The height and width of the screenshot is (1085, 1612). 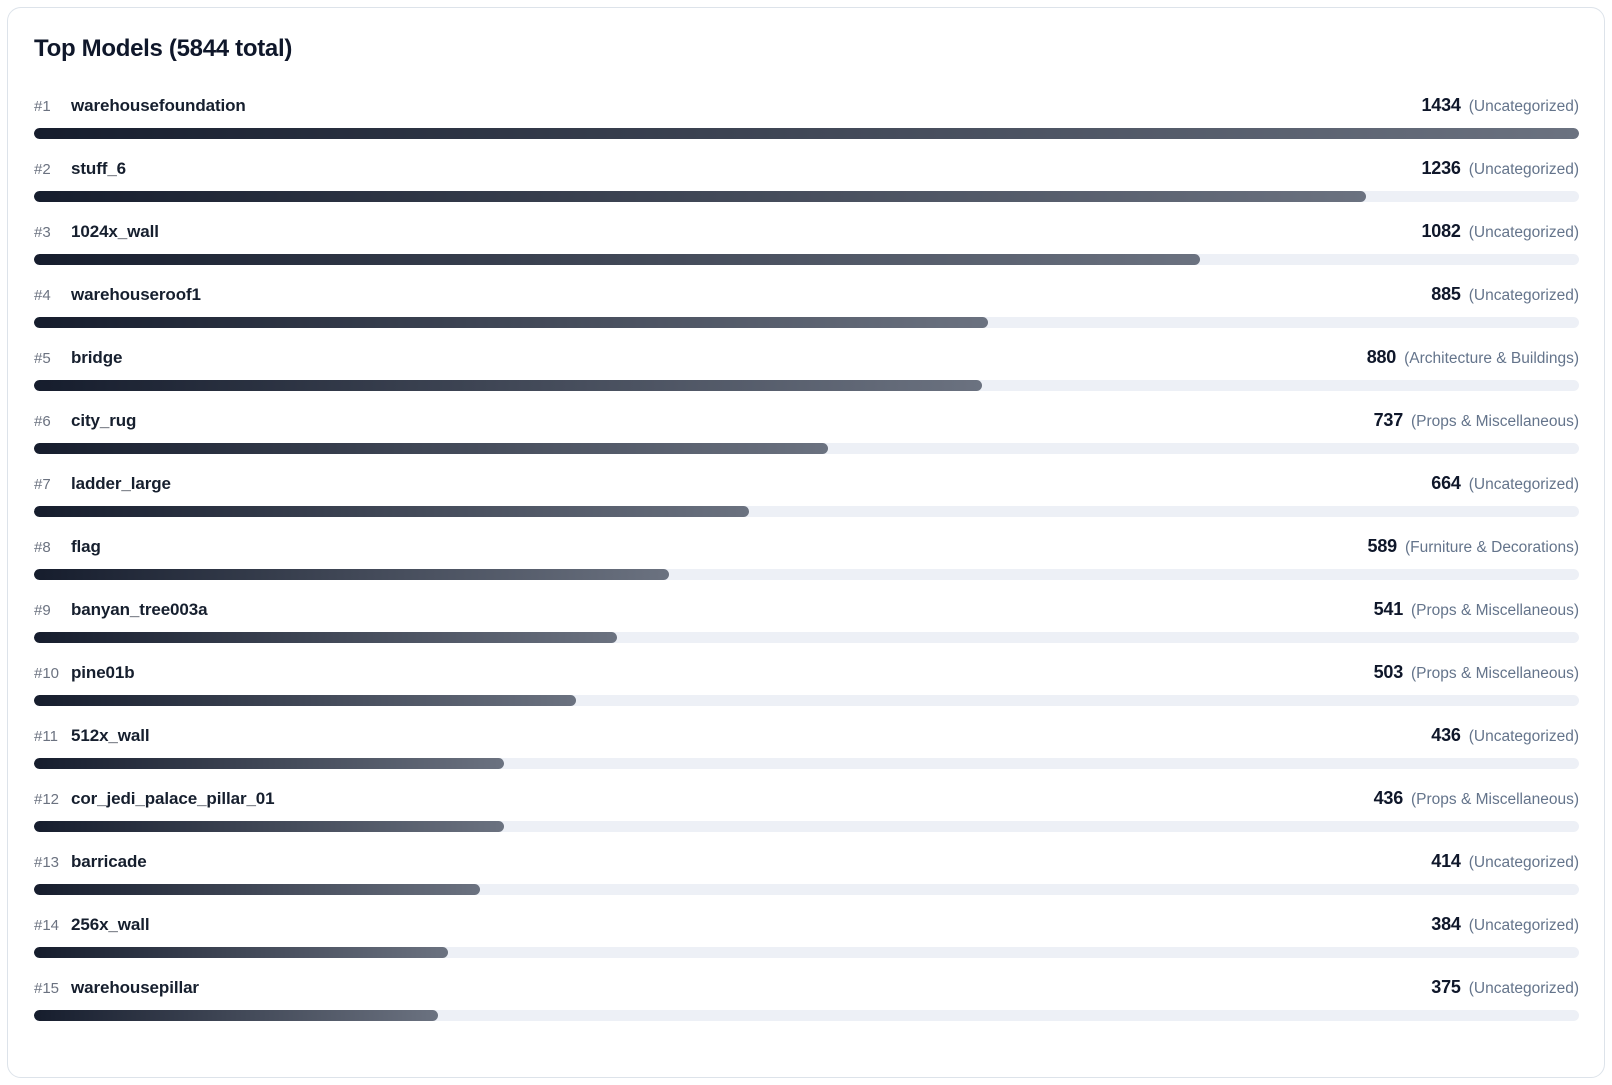 I want to click on model-name: barricade, so click(x=109, y=861).